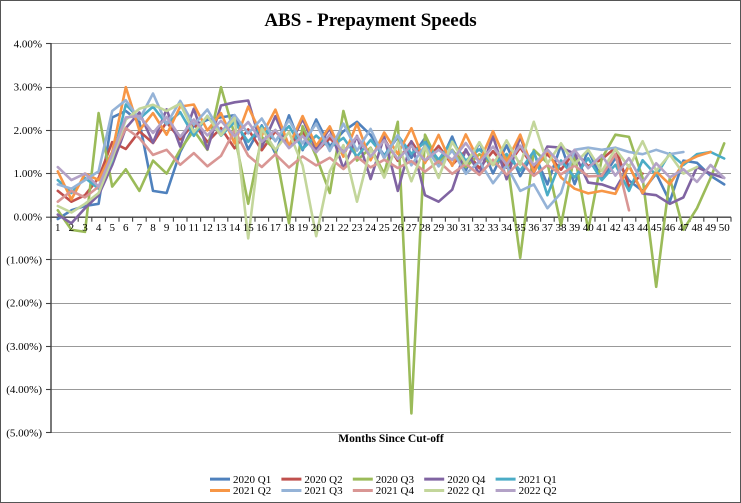 Image resolution: width=741 pixels, height=503 pixels. Describe the element at coordinates (126, 228) in the screenshot. I see `svg-text: 6` at that location.